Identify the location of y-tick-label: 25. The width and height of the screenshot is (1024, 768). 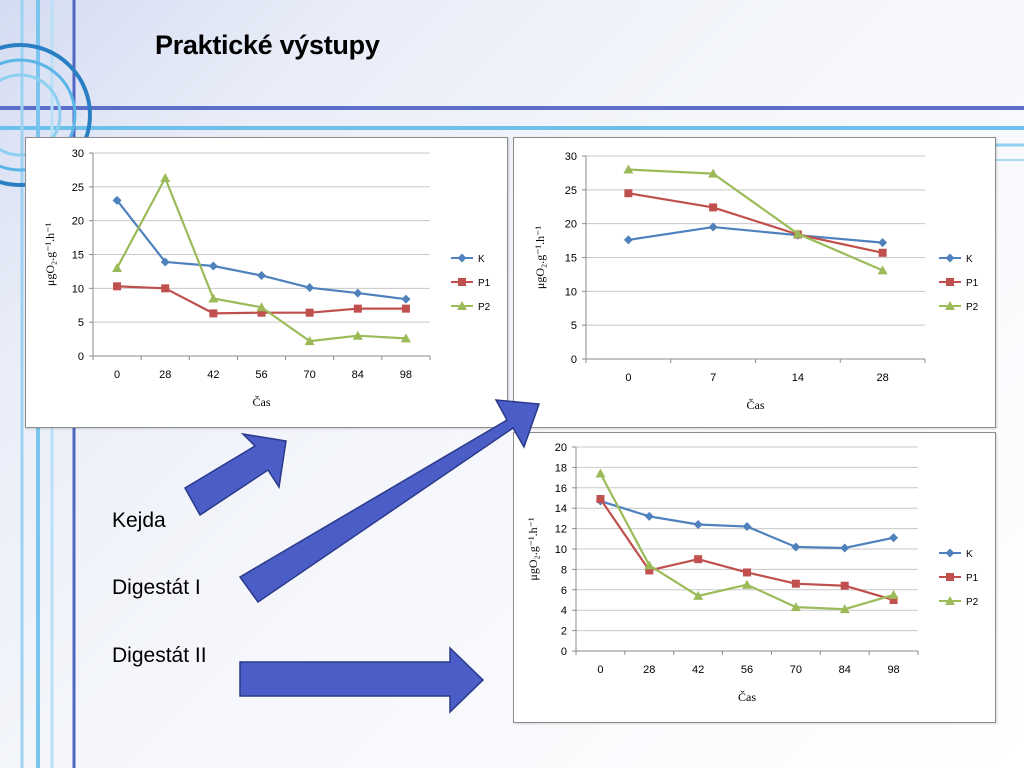
(571, 191).